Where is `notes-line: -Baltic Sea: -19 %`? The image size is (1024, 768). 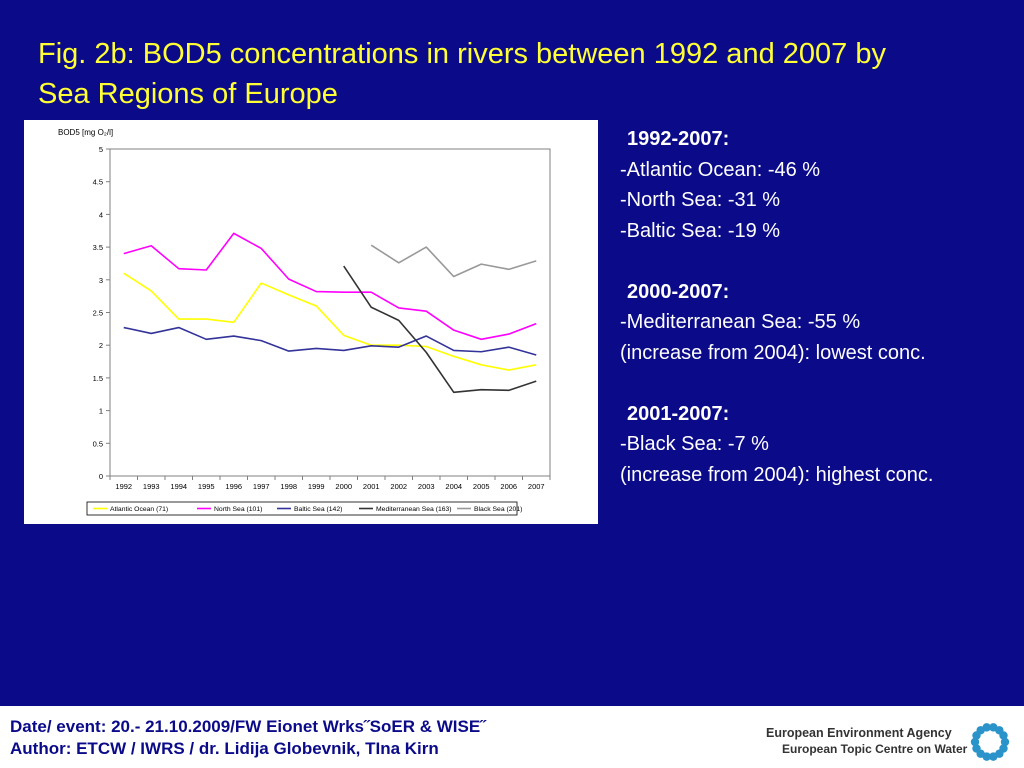 notes-line: -Baltic Sea: -19 % is located at coordinates (700, 230).